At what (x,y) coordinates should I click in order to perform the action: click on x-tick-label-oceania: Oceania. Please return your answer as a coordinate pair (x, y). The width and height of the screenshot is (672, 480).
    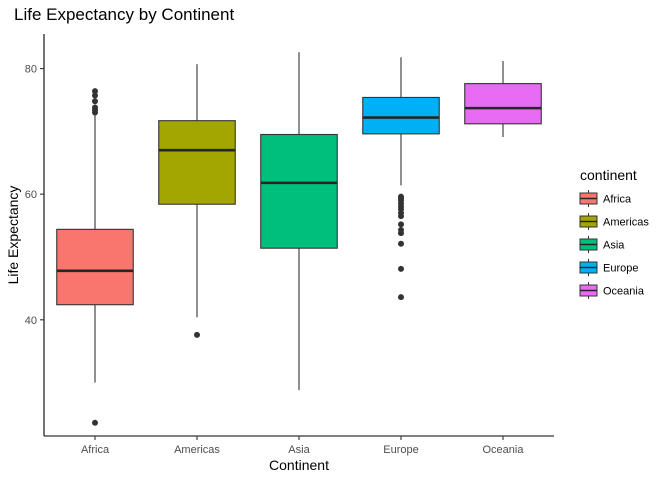
    Looking at the image, I should click on (504, 450).